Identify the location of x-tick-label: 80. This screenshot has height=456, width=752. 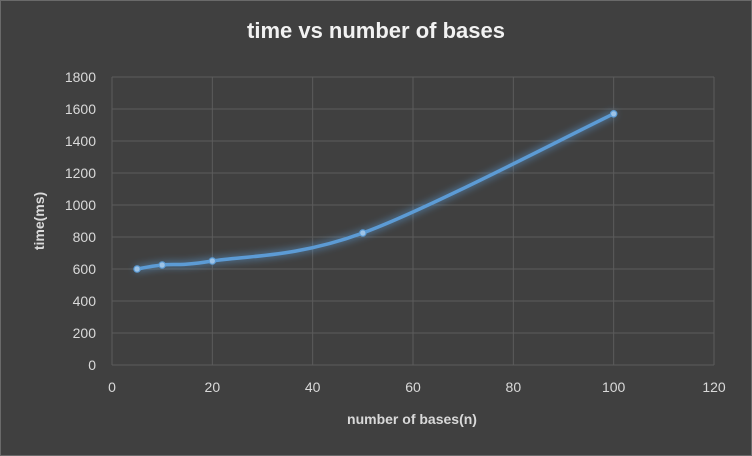
(514, 387).